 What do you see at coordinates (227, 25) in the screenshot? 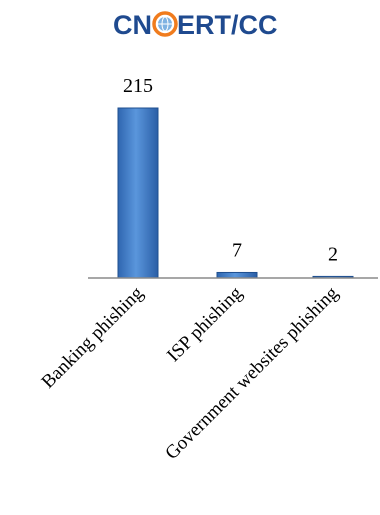
I see `logo-text-right: ERT/CC` at bounding box center [227, 25].